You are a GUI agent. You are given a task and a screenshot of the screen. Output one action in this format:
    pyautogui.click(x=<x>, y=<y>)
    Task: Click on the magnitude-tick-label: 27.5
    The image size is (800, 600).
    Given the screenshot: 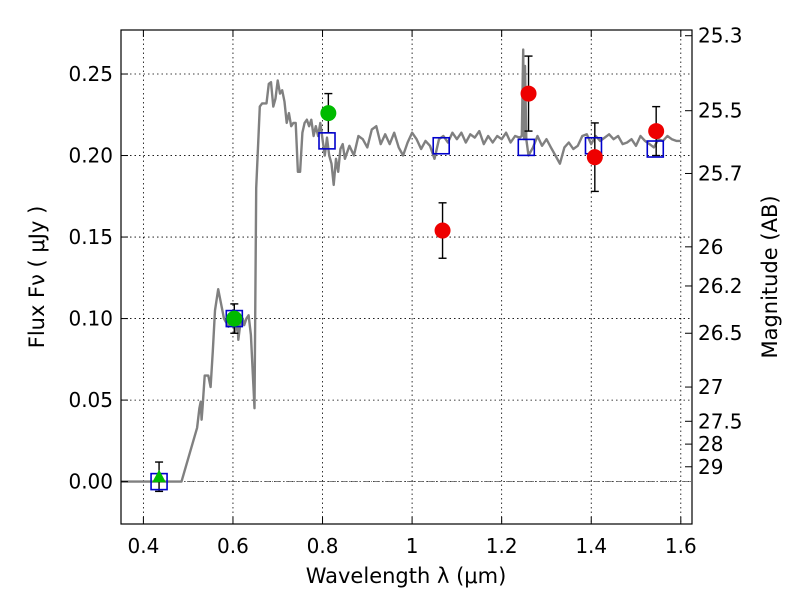 What is the action you would take?
    pyautogui.click(x=720, y=421)
    